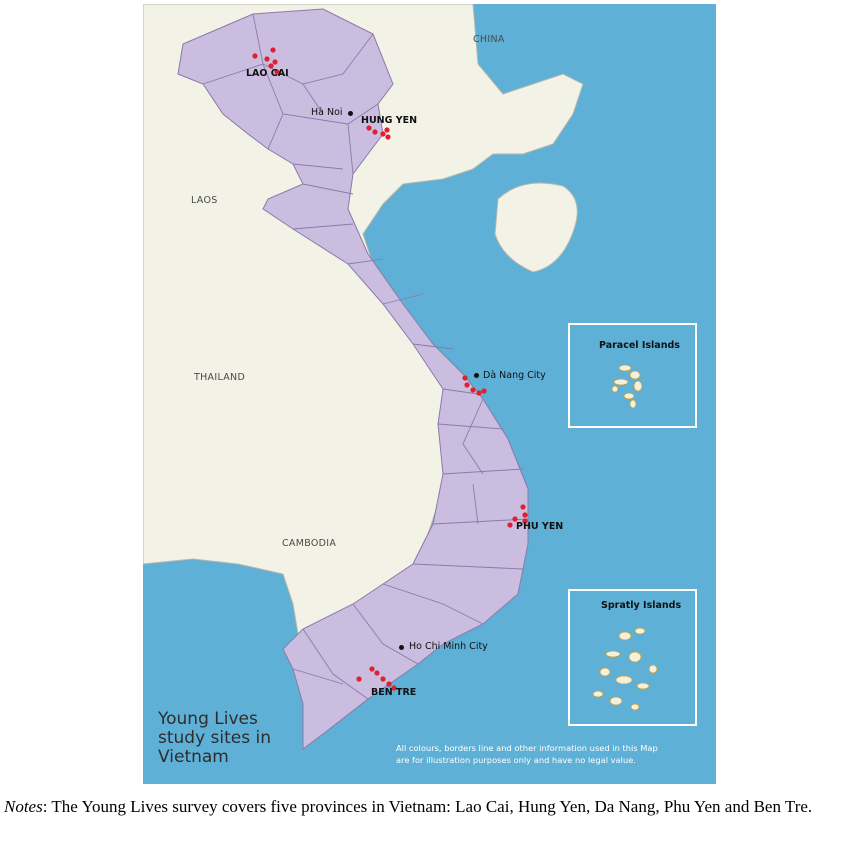 This screenshot has height=843, width=850. What do you see at coordinates (639, 345) in the screenshot?
I see `label-paracel-islands: Paracel Islands` at bounding box center [639, 345].